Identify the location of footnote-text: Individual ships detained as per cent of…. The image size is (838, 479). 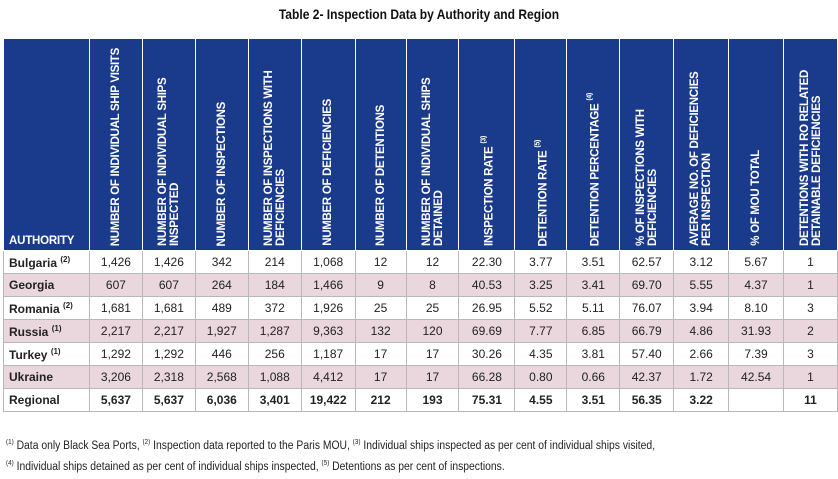
(167, 466).